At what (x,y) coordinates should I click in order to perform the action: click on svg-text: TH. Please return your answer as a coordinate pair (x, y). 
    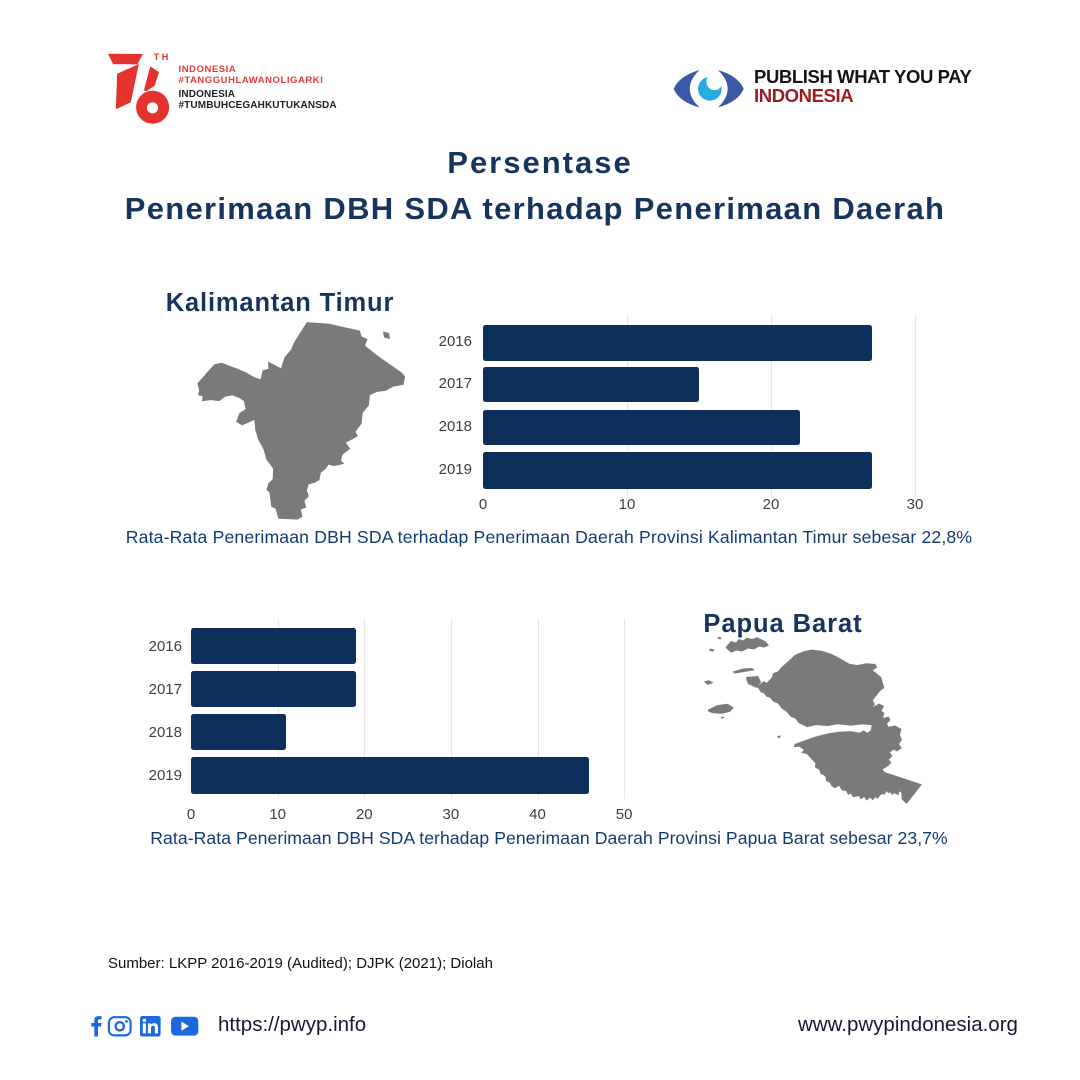
    Looking at the image, I should click on (162, 57).